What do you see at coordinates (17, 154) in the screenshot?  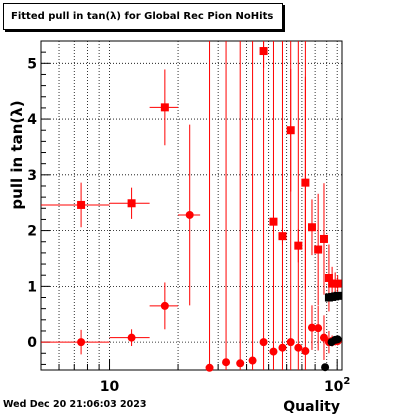 I see `y-axis-title: pull in tan(λ)` at bounding box center [17, 154].